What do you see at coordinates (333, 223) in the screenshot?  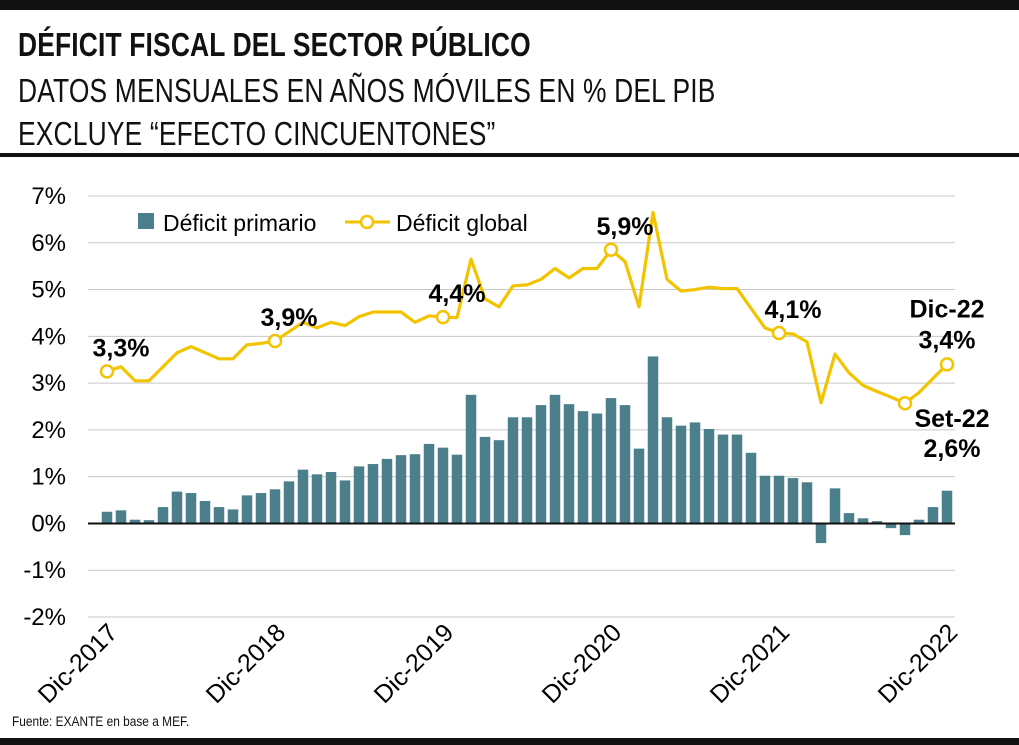 I see `legend: Déficit primario Déficit global` at bounding box center [333, 223].